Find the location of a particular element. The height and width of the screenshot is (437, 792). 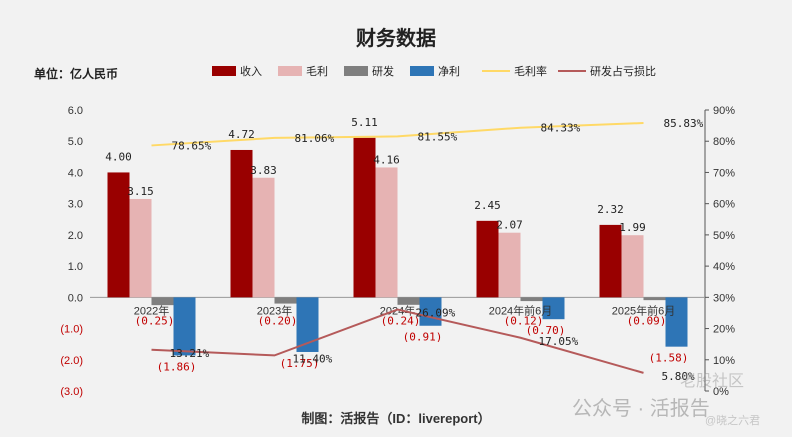

rnd-ratio-value-label: 5.80% is located at coordinates (678, 376).